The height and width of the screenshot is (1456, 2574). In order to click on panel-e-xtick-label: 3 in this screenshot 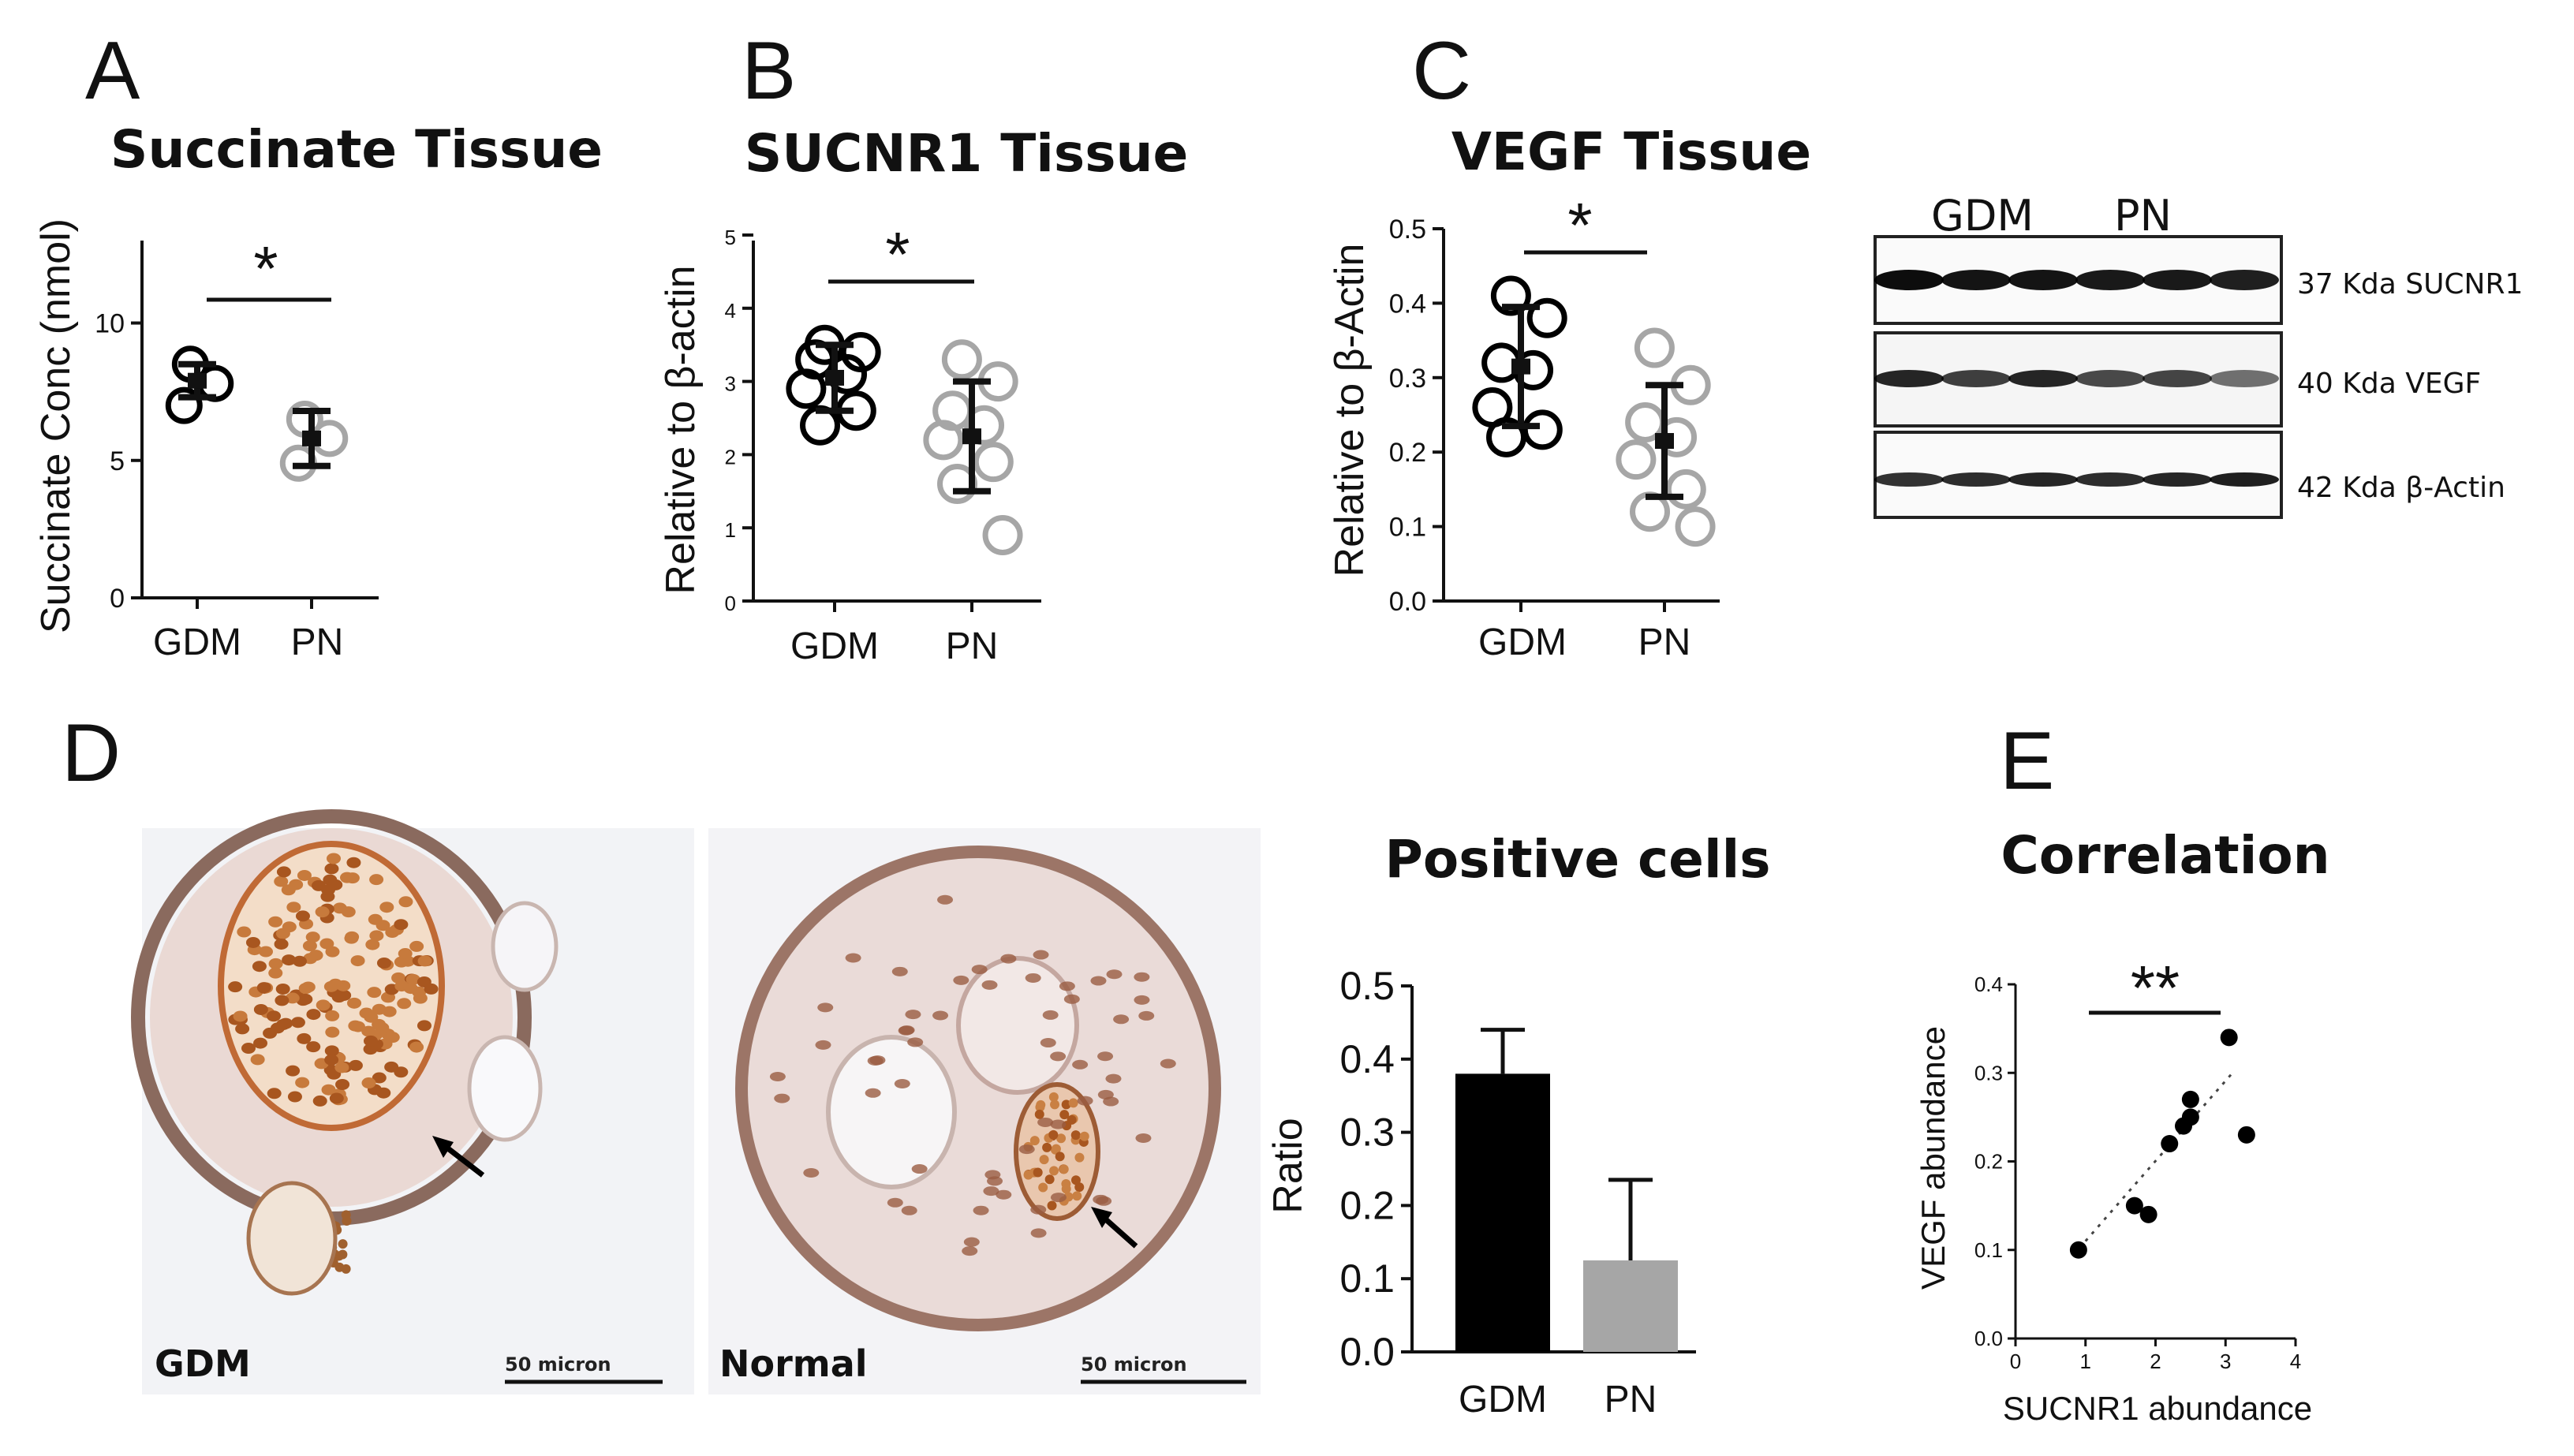, I will do `click(2225, 1361)`.